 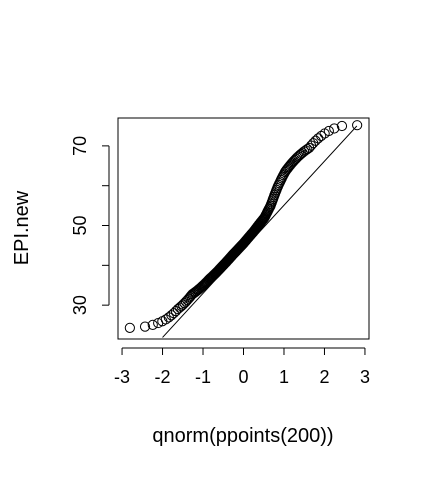 I want to click on x-tick-label: 2, so click(x=324, y=377).